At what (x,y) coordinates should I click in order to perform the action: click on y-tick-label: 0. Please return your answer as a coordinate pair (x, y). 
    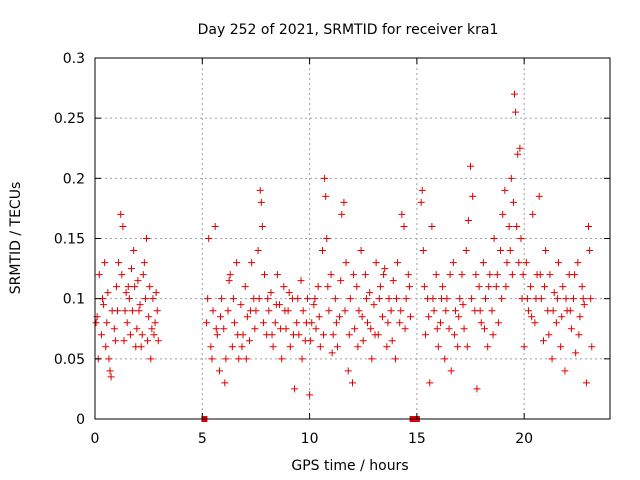
    Looking at the image, I should click on (80, 420).